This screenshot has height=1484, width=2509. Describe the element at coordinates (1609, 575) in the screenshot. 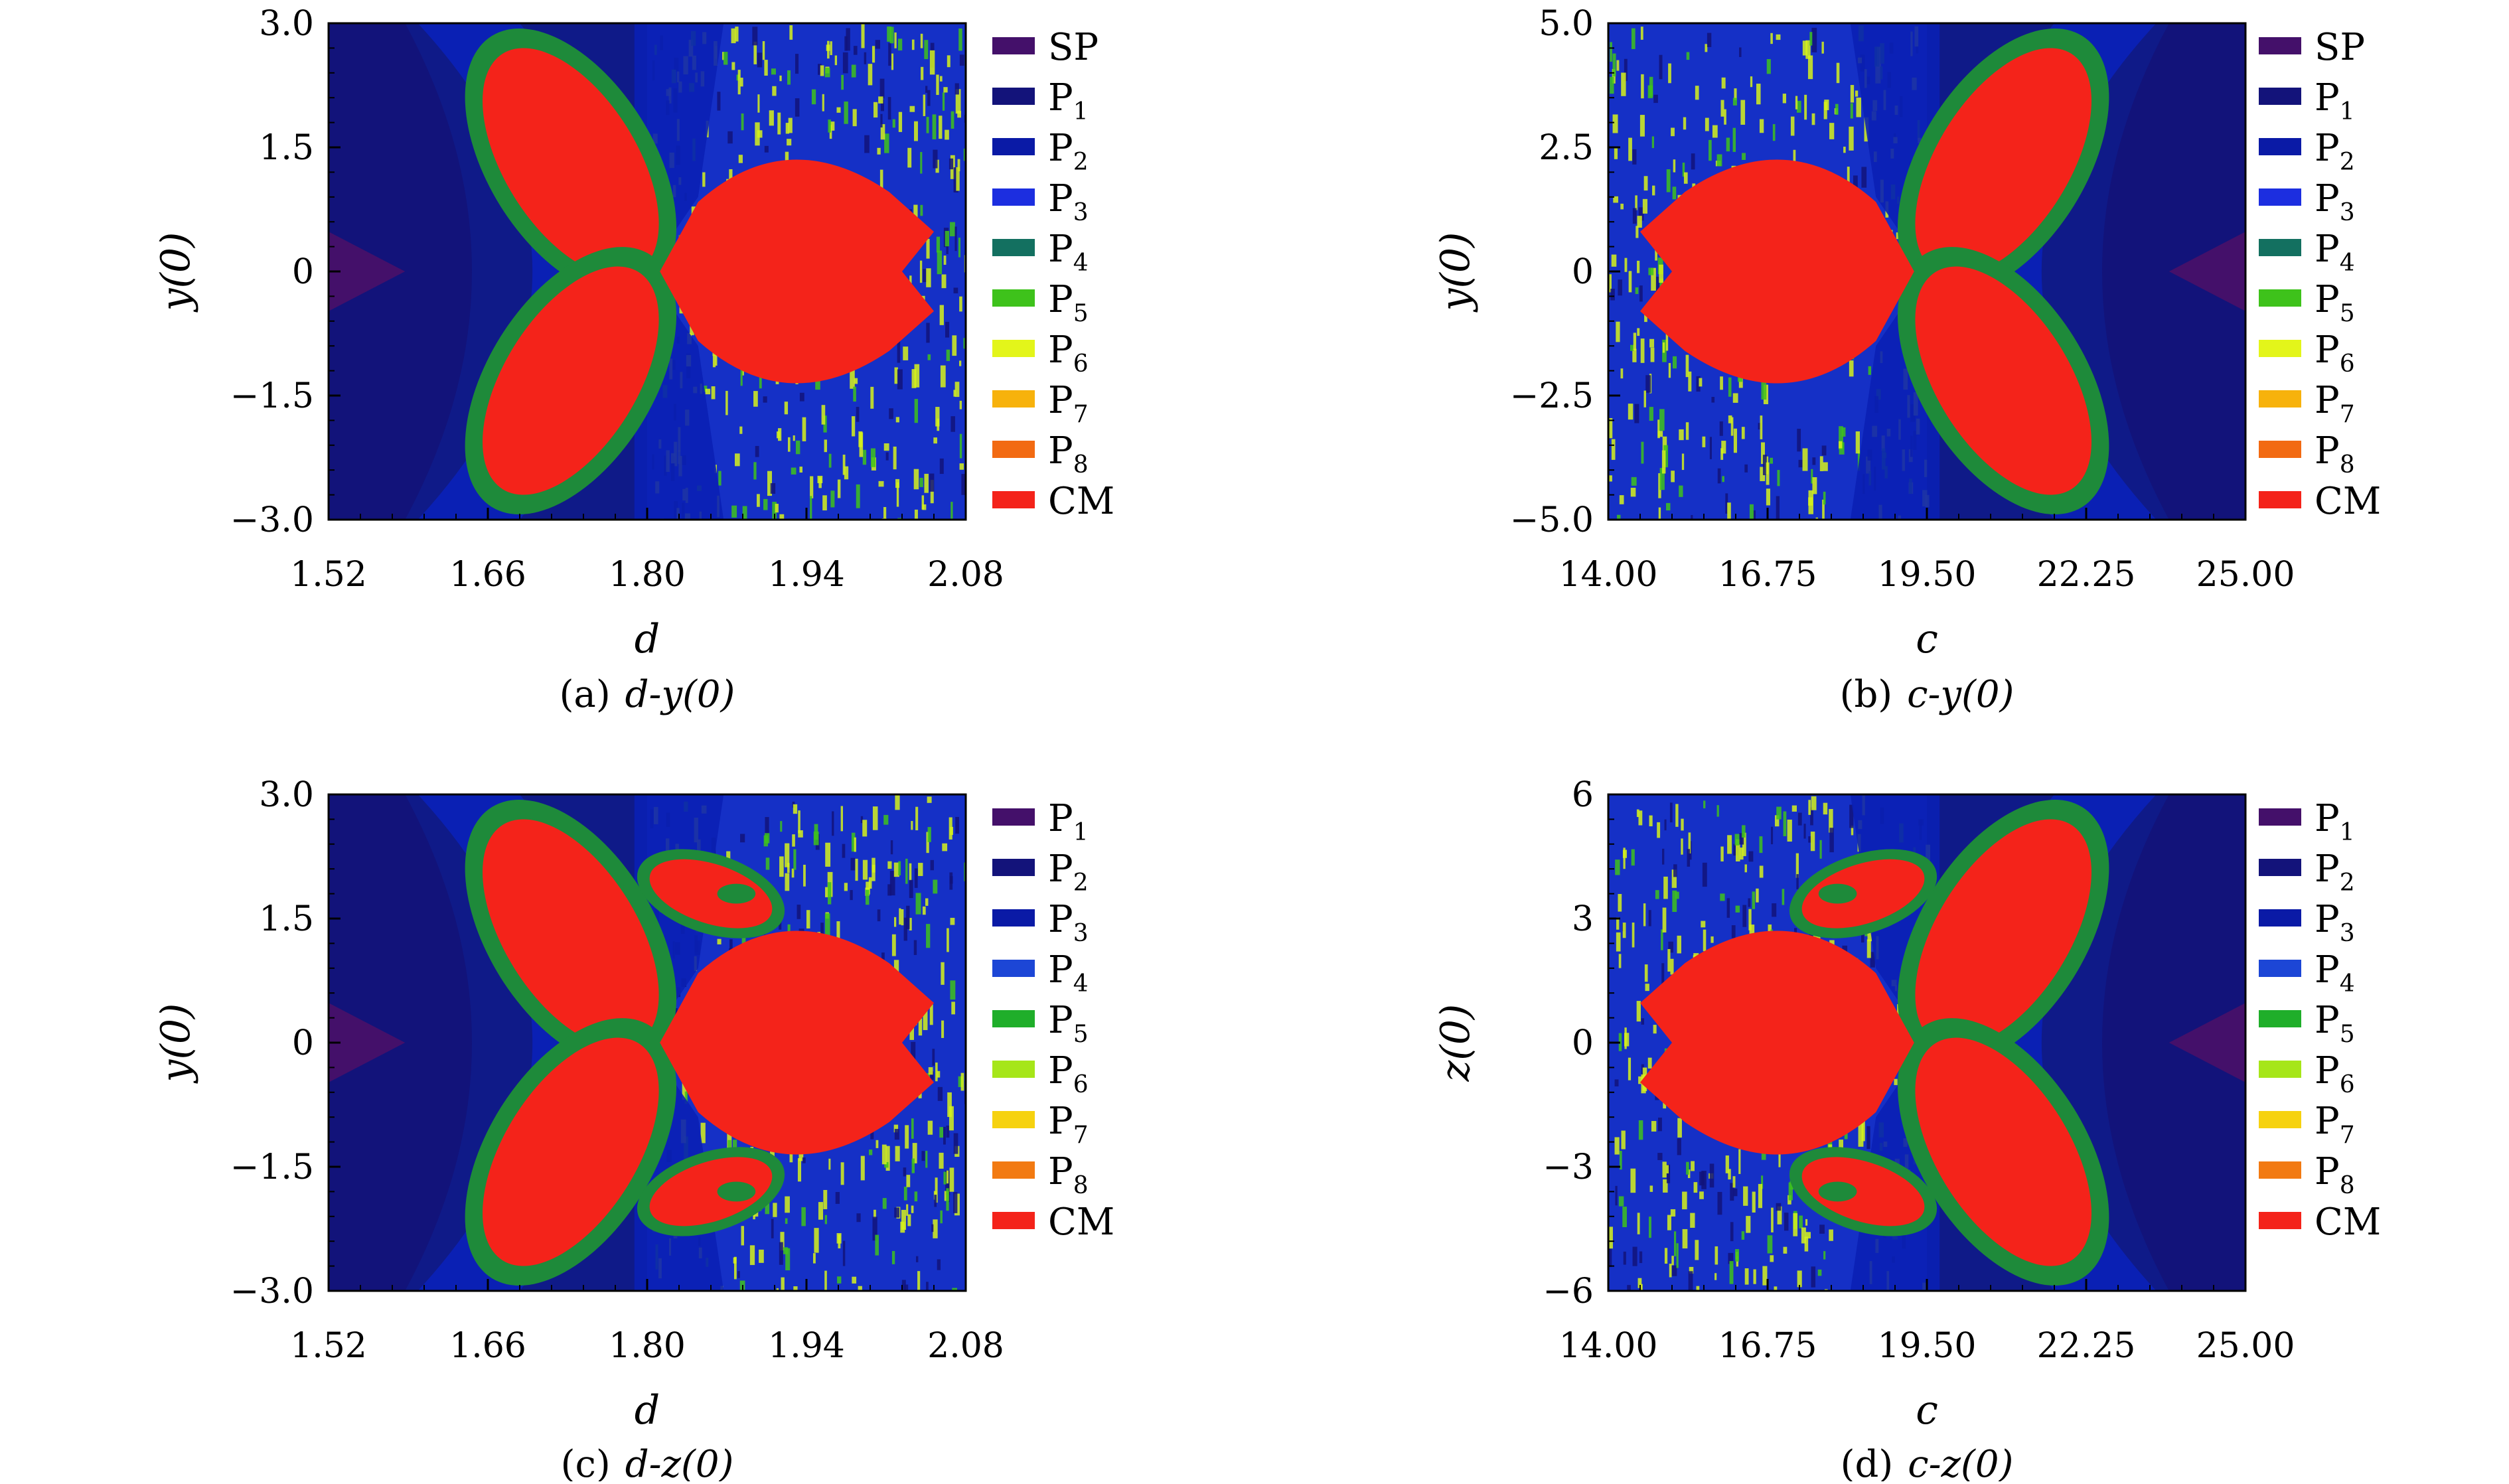

I see `x-tick-label: 14.00` at that location.